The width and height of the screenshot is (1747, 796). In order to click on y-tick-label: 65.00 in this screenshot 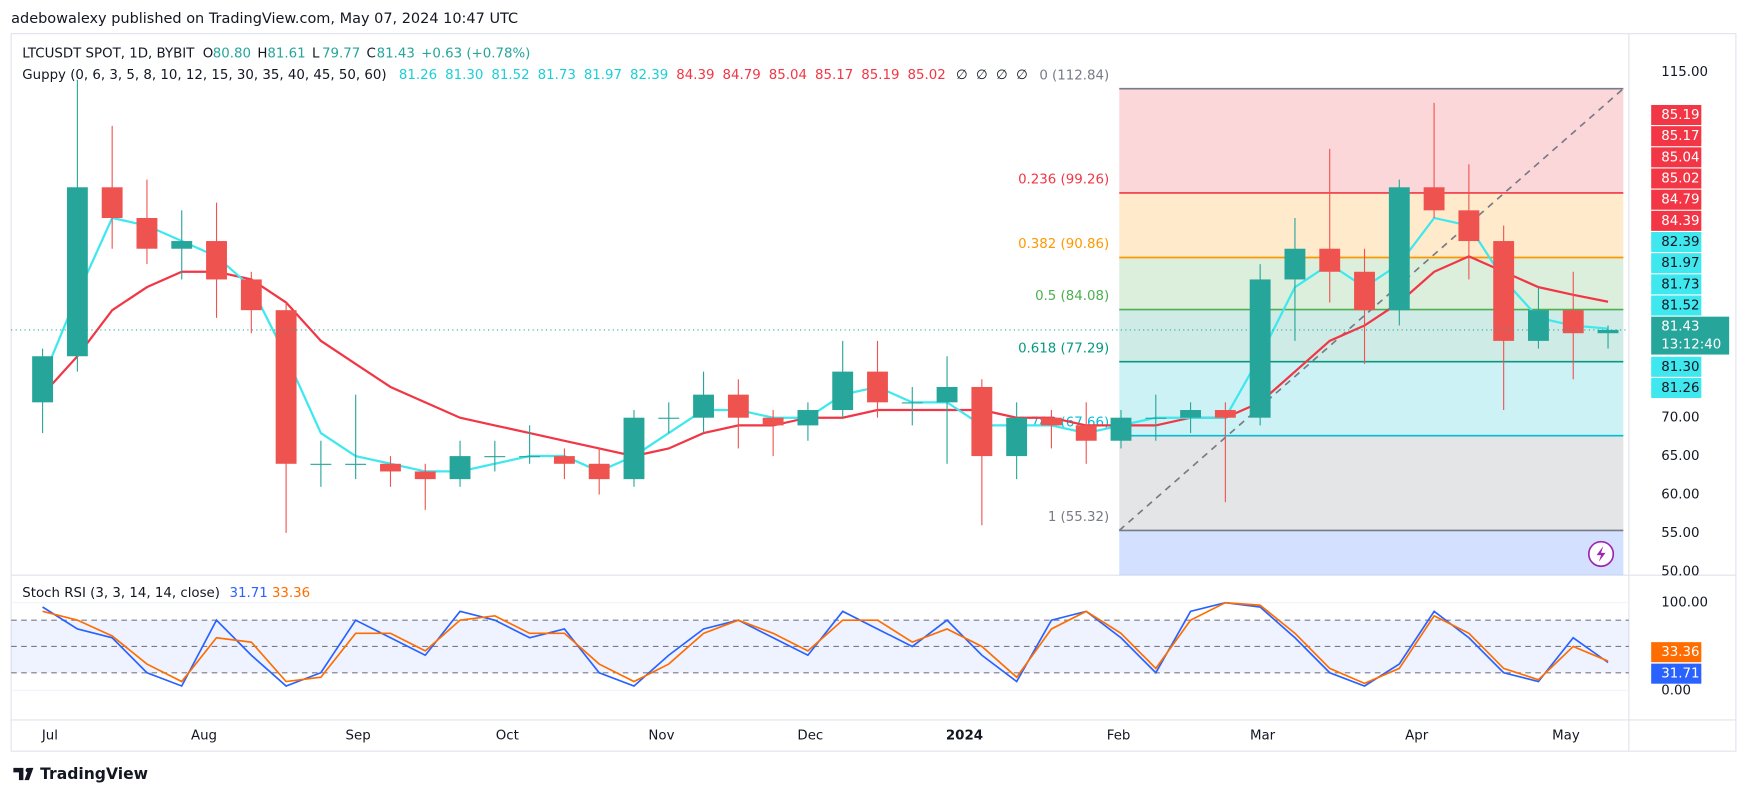, I will do `click(1680, 456)`.